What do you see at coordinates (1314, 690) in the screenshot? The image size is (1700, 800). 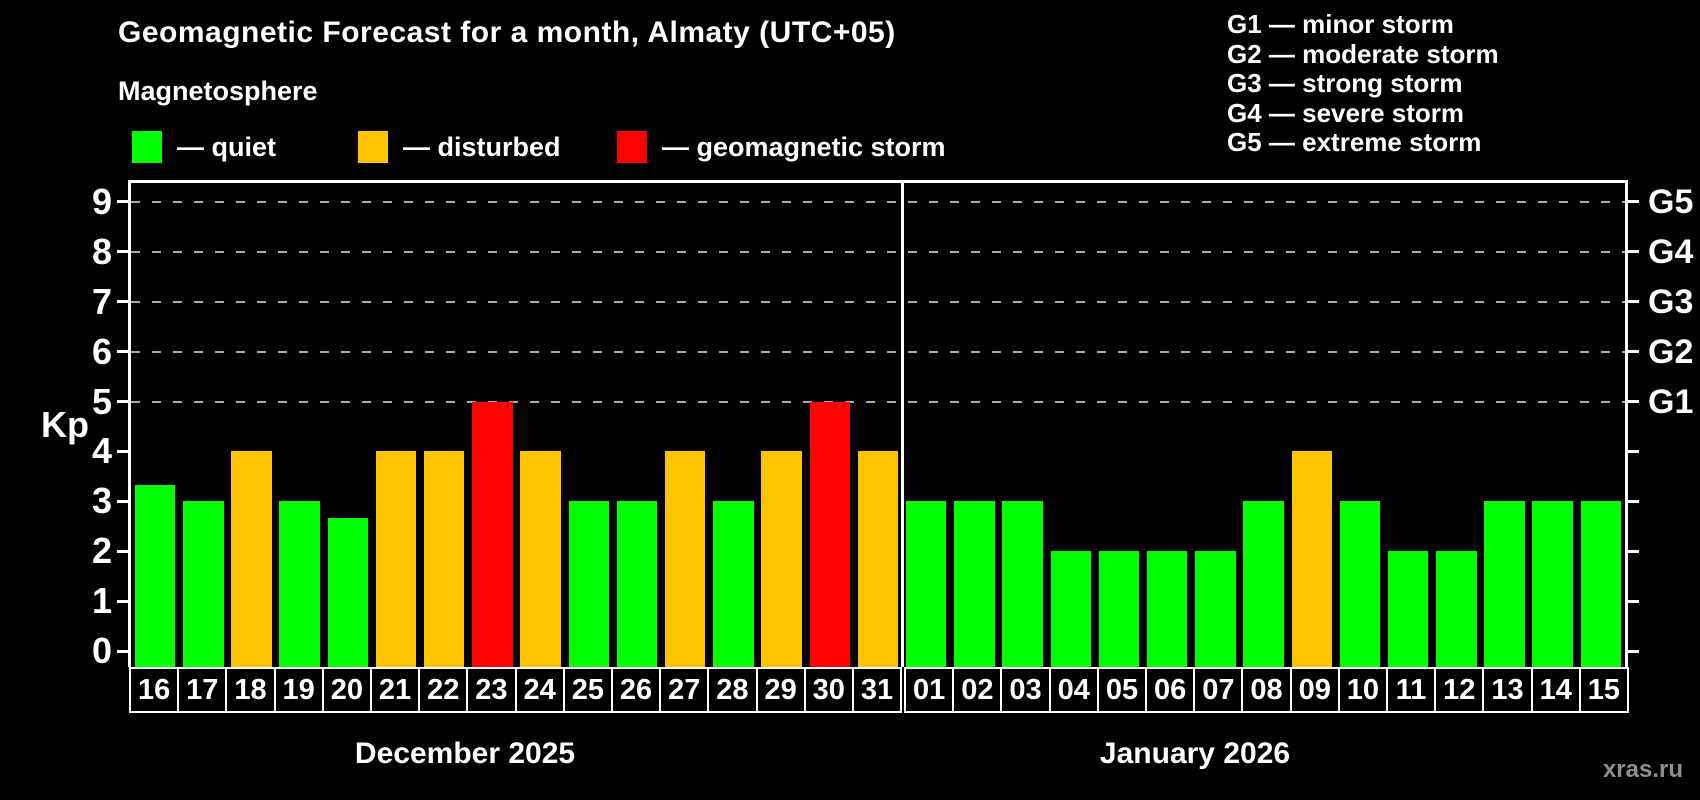 I see `day-cell-09: 09` at bounding box center [1314, 690].